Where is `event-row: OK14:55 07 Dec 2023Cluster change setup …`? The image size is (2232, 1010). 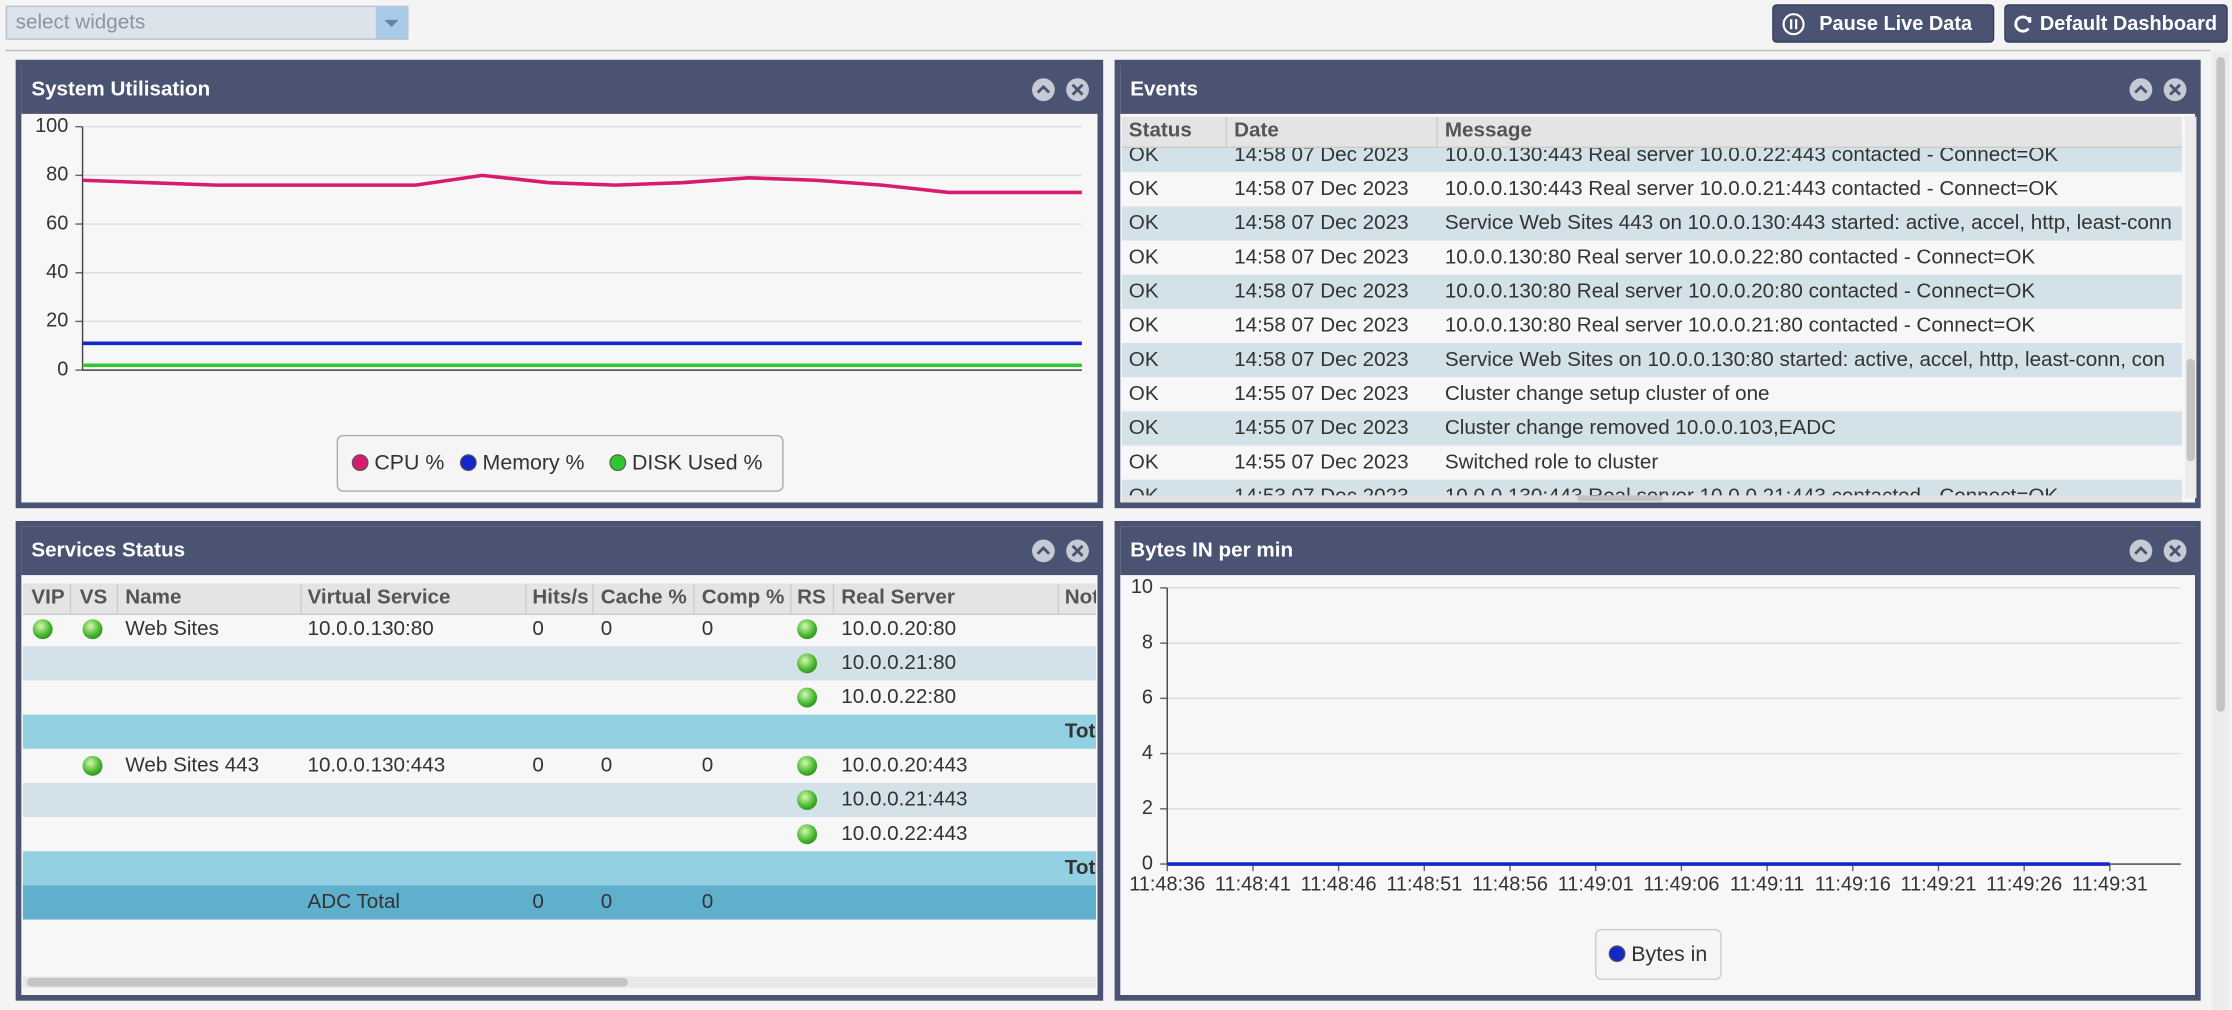 event-row: OK14:55 07 Dec 2023Cluster change setup … is located at coordinates (1652, 394).